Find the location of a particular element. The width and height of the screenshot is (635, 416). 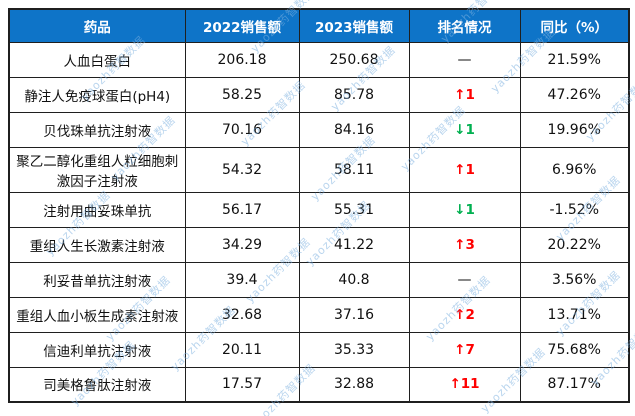

rank-change-cell: ↑11 is located at coordinates (464, 384).